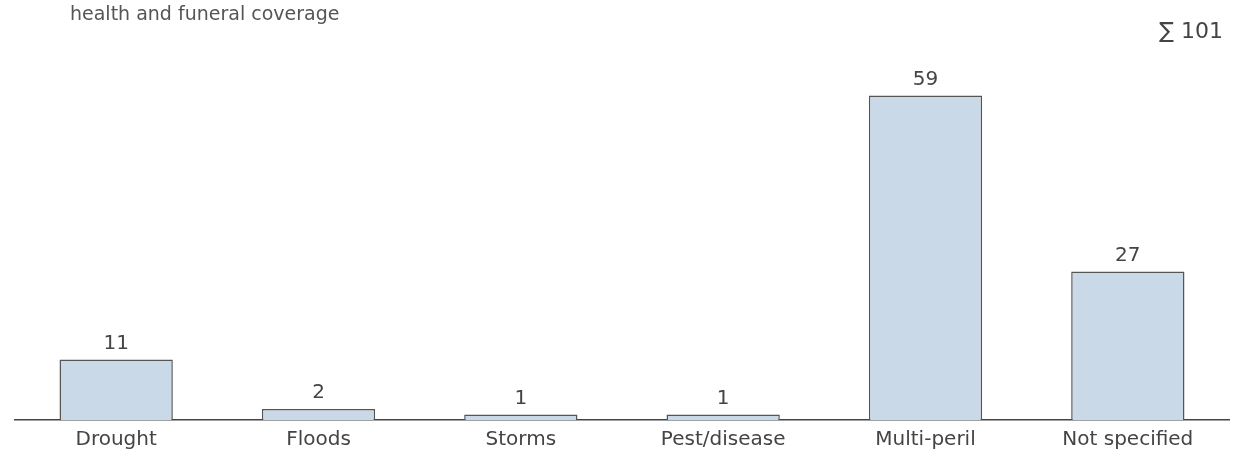  Describe the element at coordinates (318, 391) in the screenshot. I see `data-label: 2` at that location.